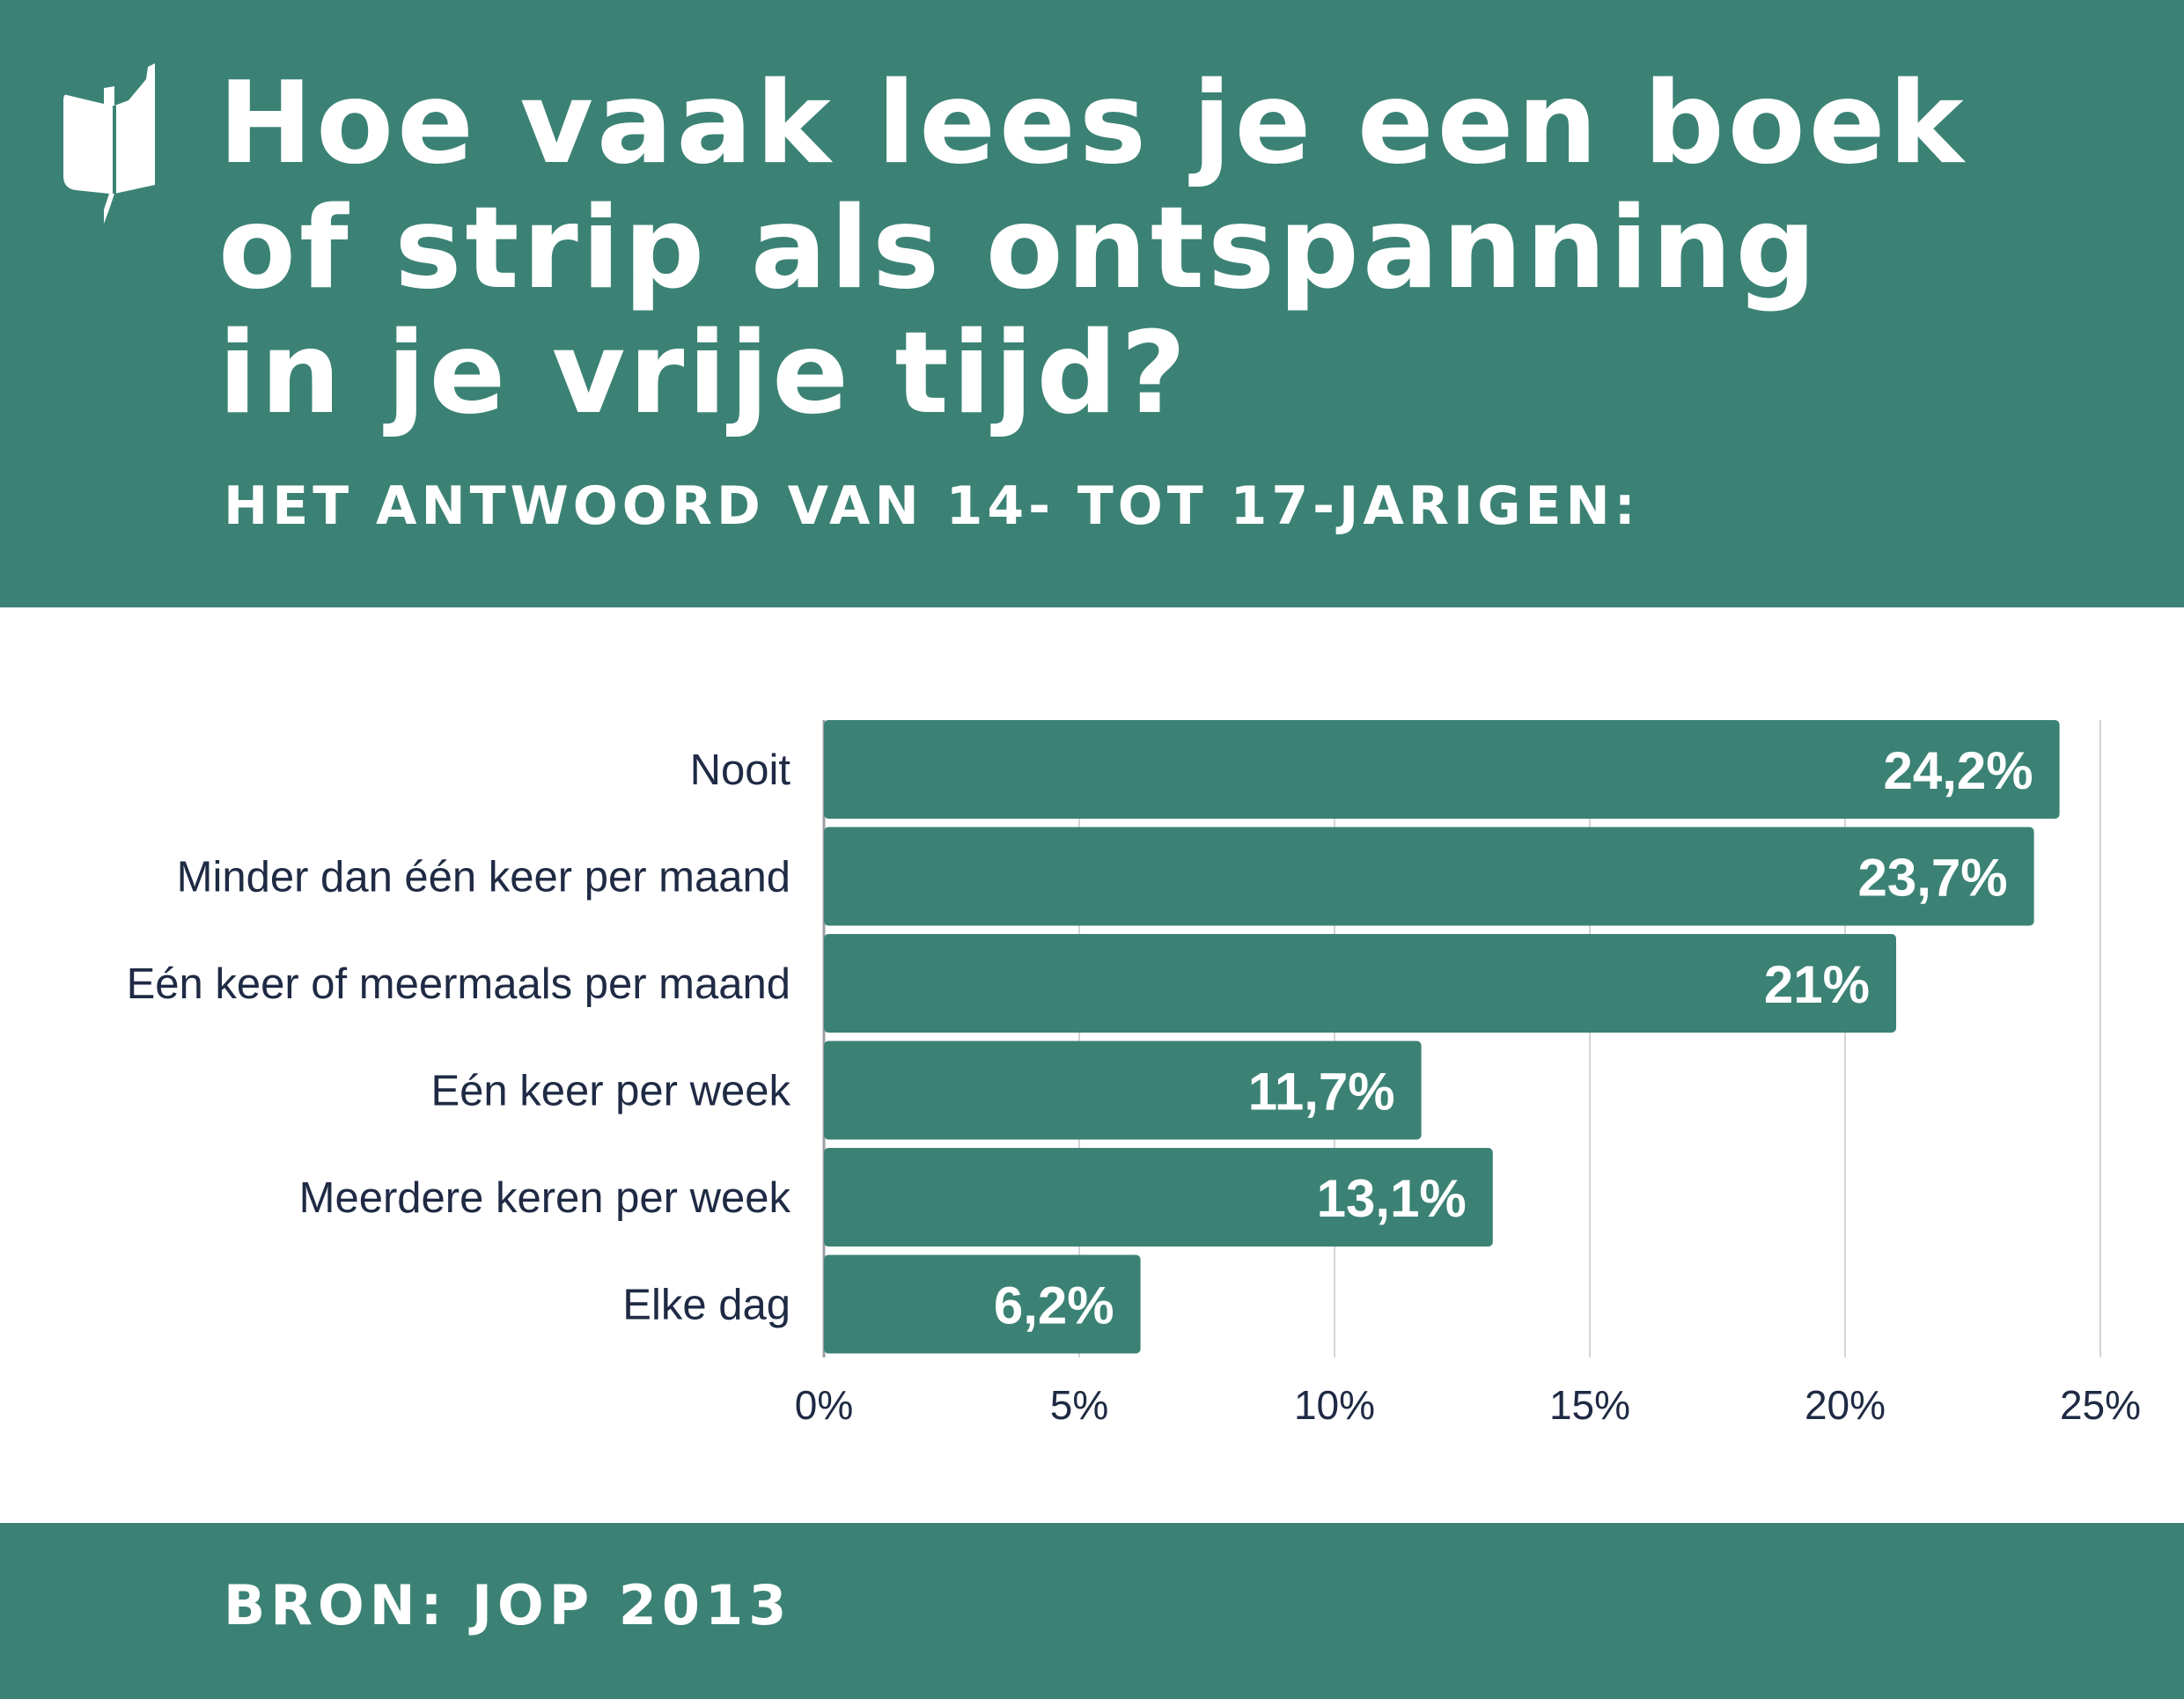 This screenshot has width=2184, height=1699. I want to click on book-speech-bubble-icon, so click(109, 143).